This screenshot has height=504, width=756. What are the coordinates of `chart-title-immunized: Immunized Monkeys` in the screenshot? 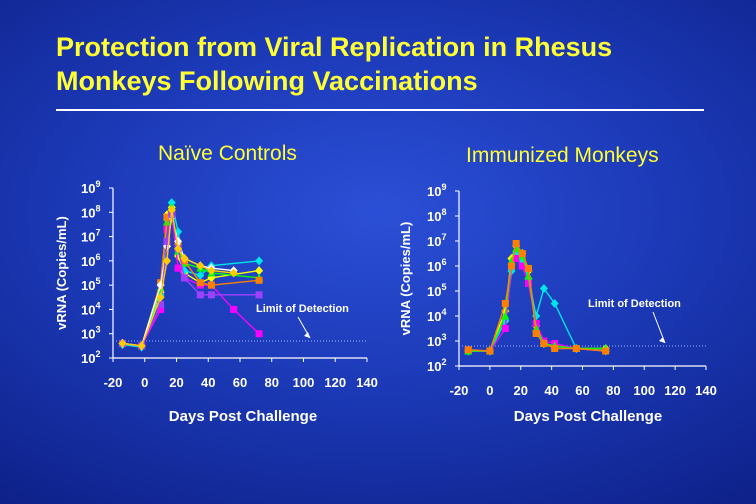 It's located at (562, 155).